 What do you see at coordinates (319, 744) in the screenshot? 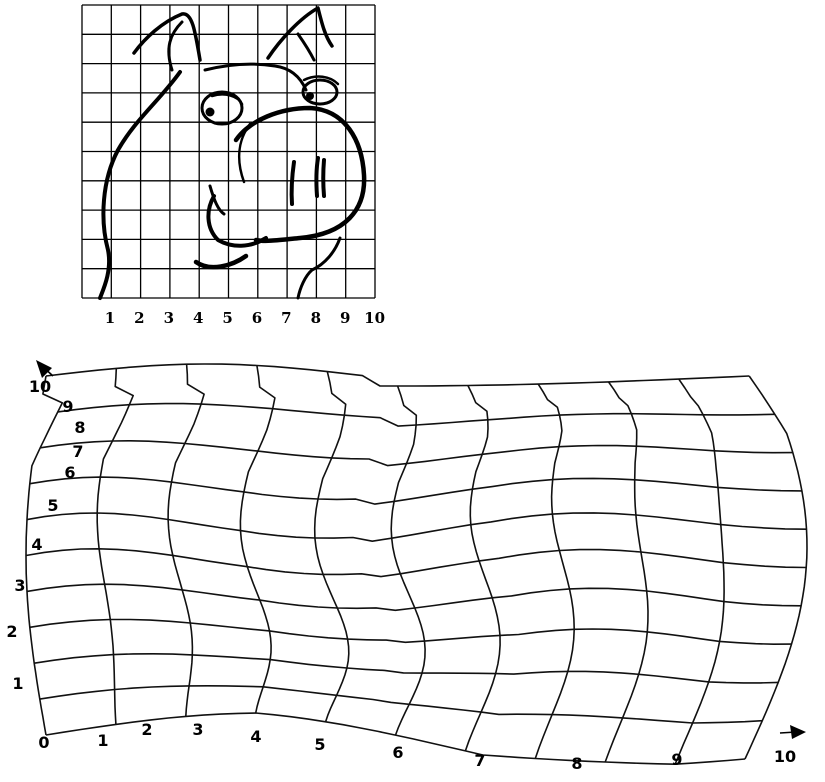
I see `warped-x-label: 5` at bounding box center [319, 744].